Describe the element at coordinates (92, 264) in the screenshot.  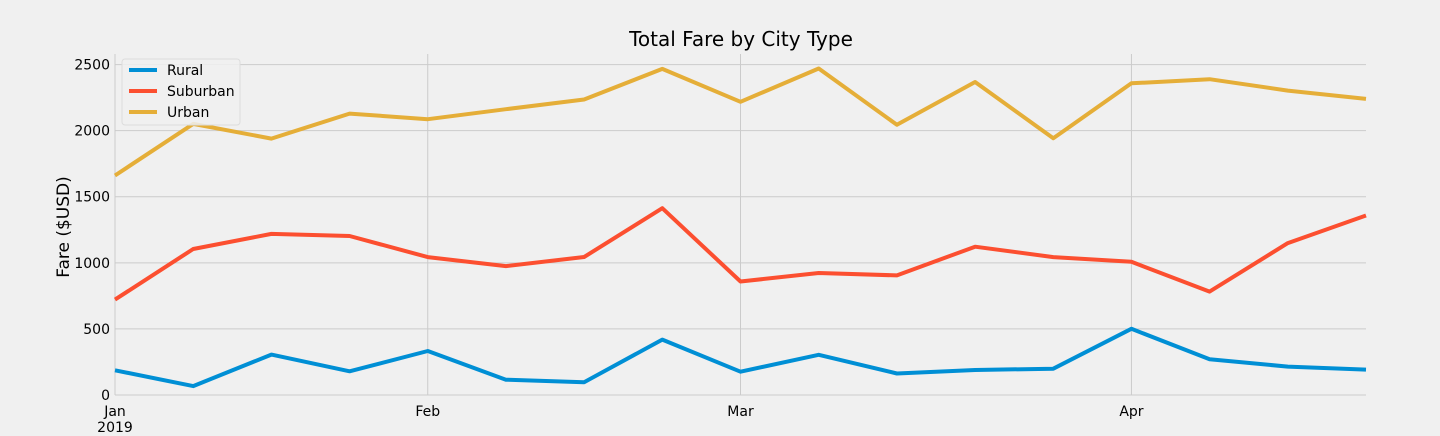
I see `y-tick-label: 1000` at that location.